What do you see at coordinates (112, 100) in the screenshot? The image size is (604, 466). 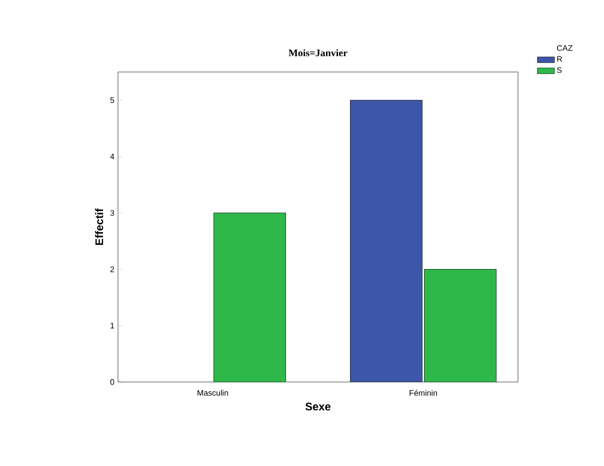 I see `y-tick-label: 5` at bounding box center [112, 100].